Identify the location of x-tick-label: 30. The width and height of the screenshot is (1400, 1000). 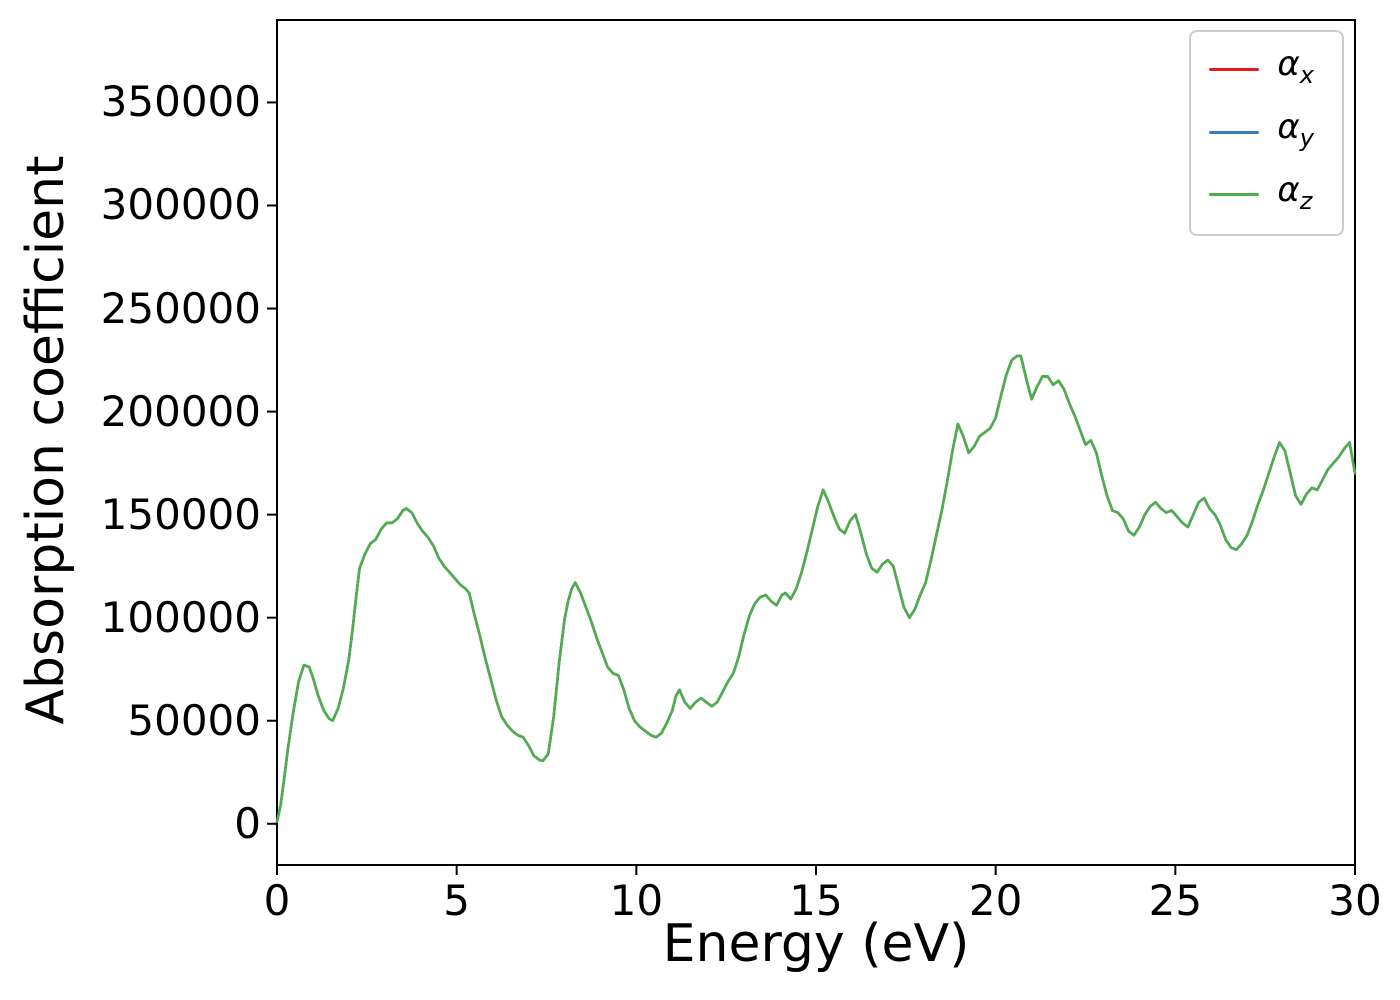
(1355, 900).